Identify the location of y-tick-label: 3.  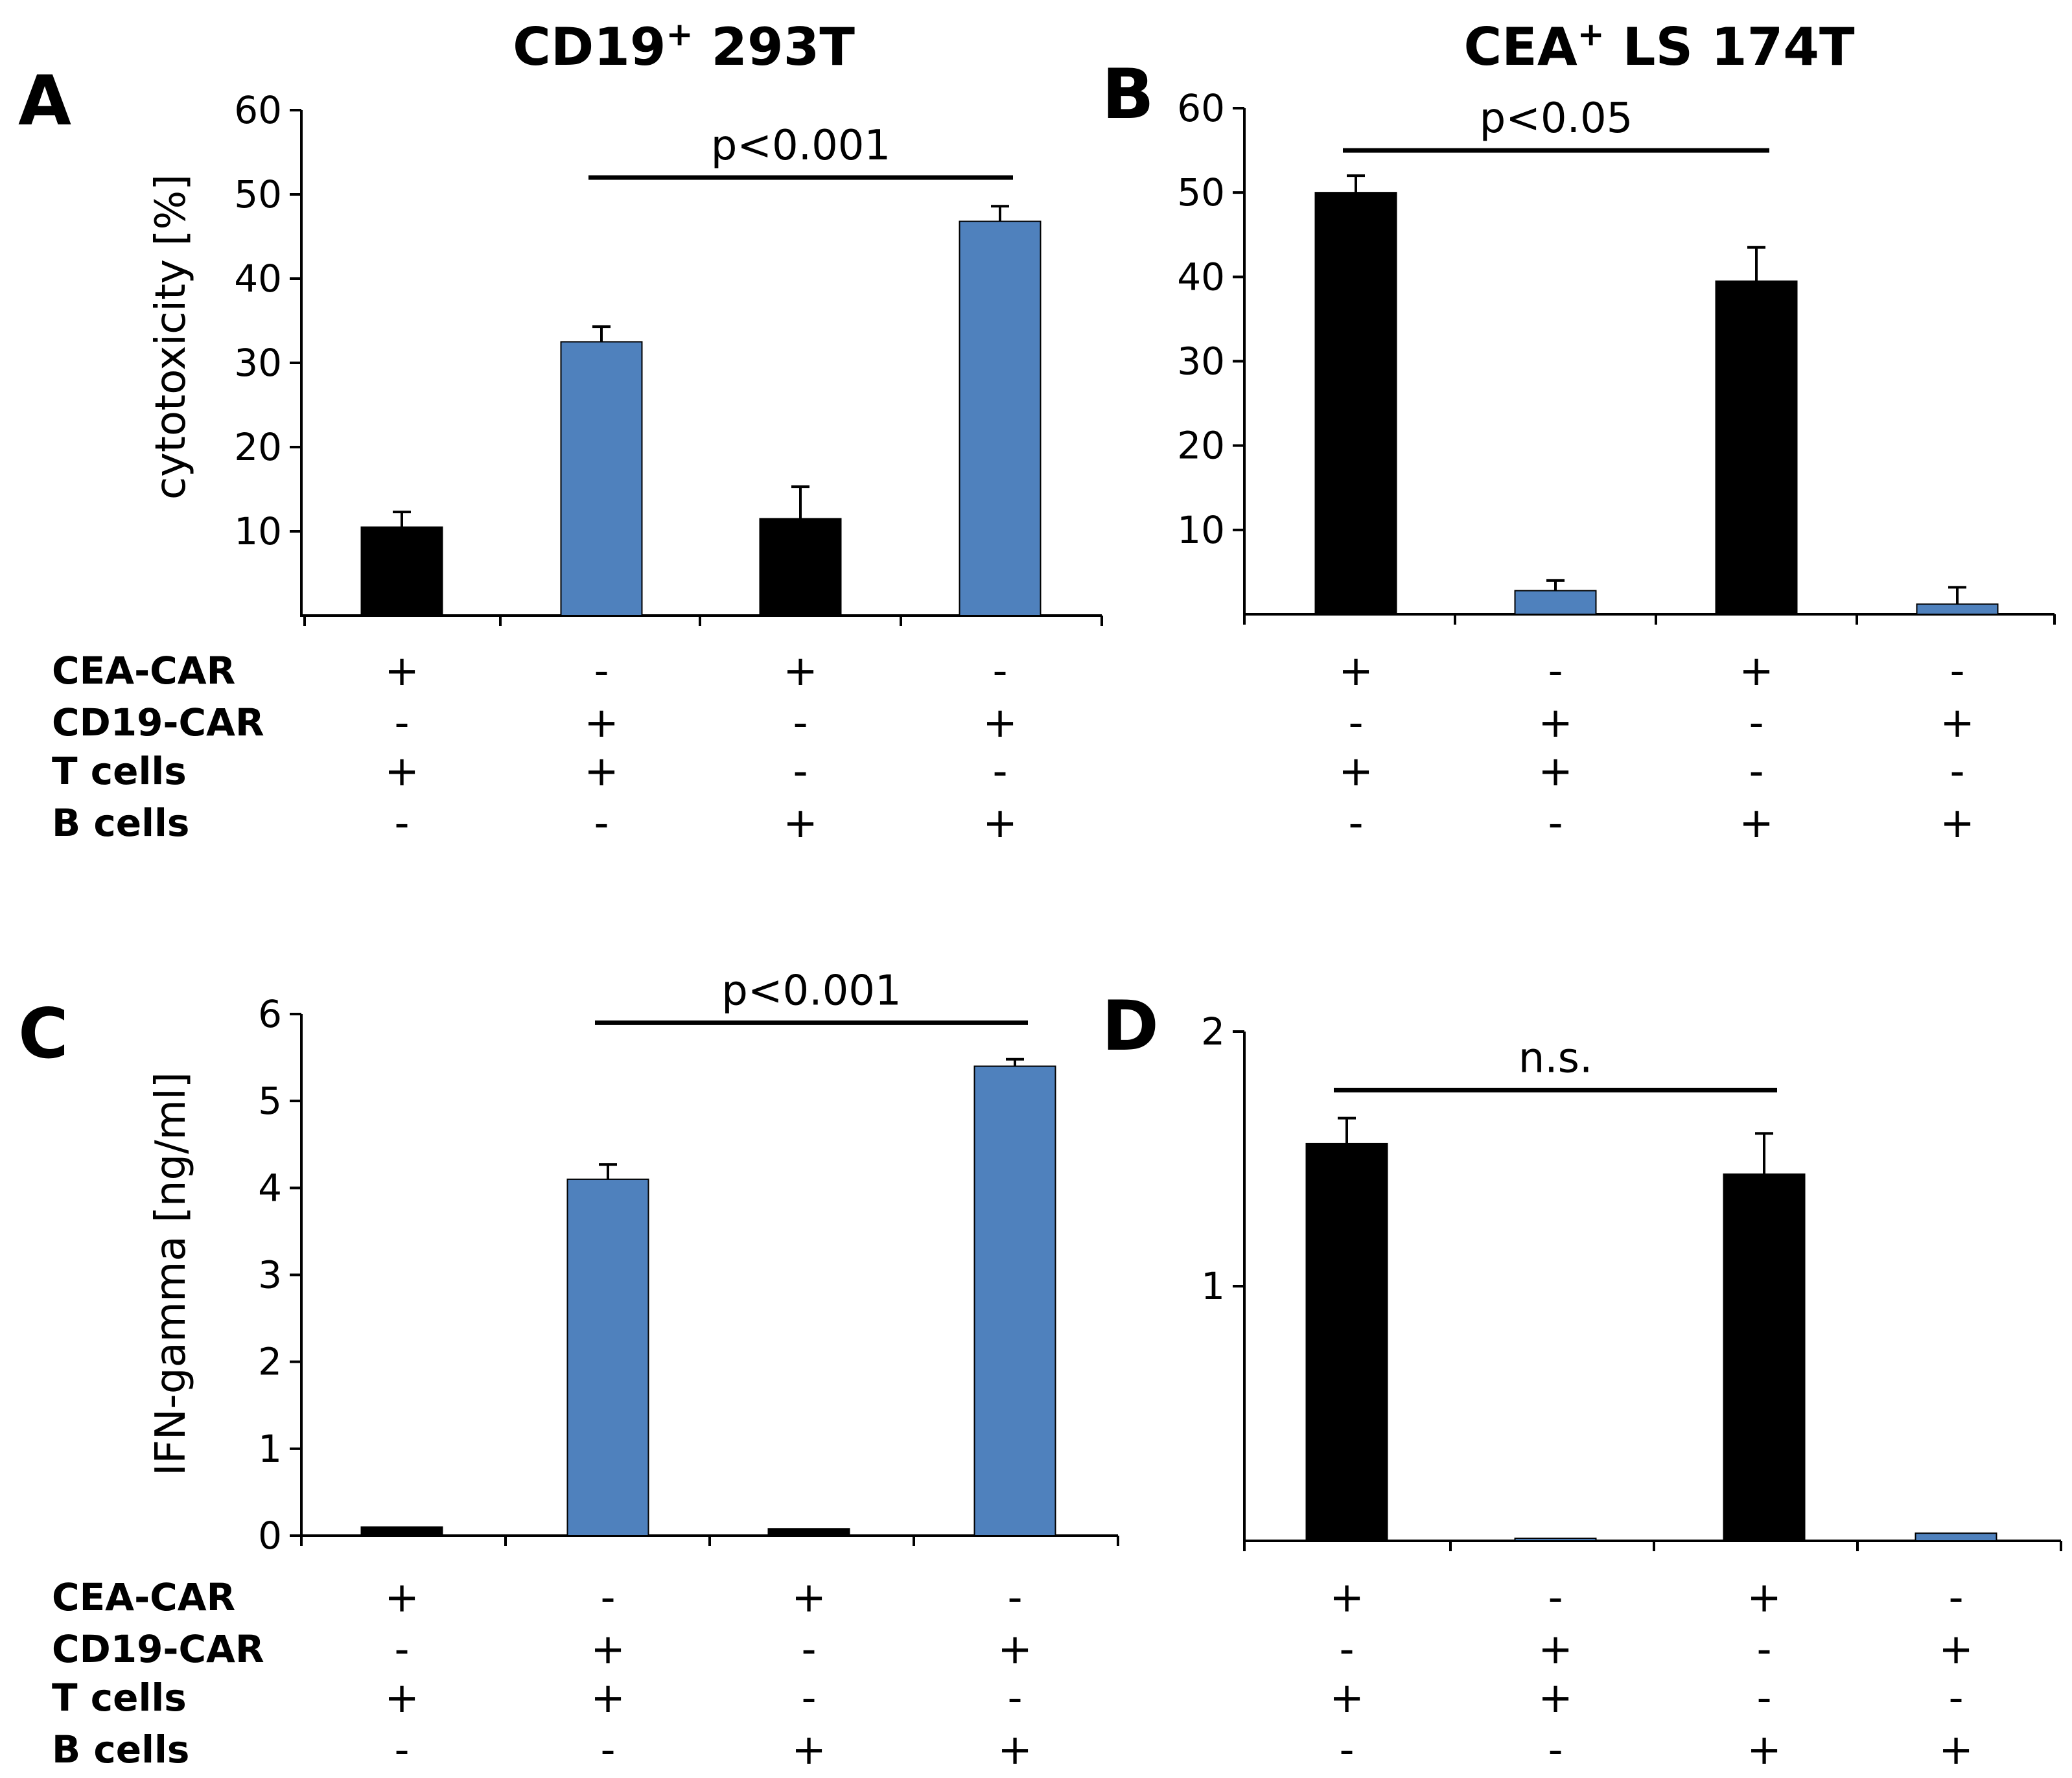
(270, 1275).